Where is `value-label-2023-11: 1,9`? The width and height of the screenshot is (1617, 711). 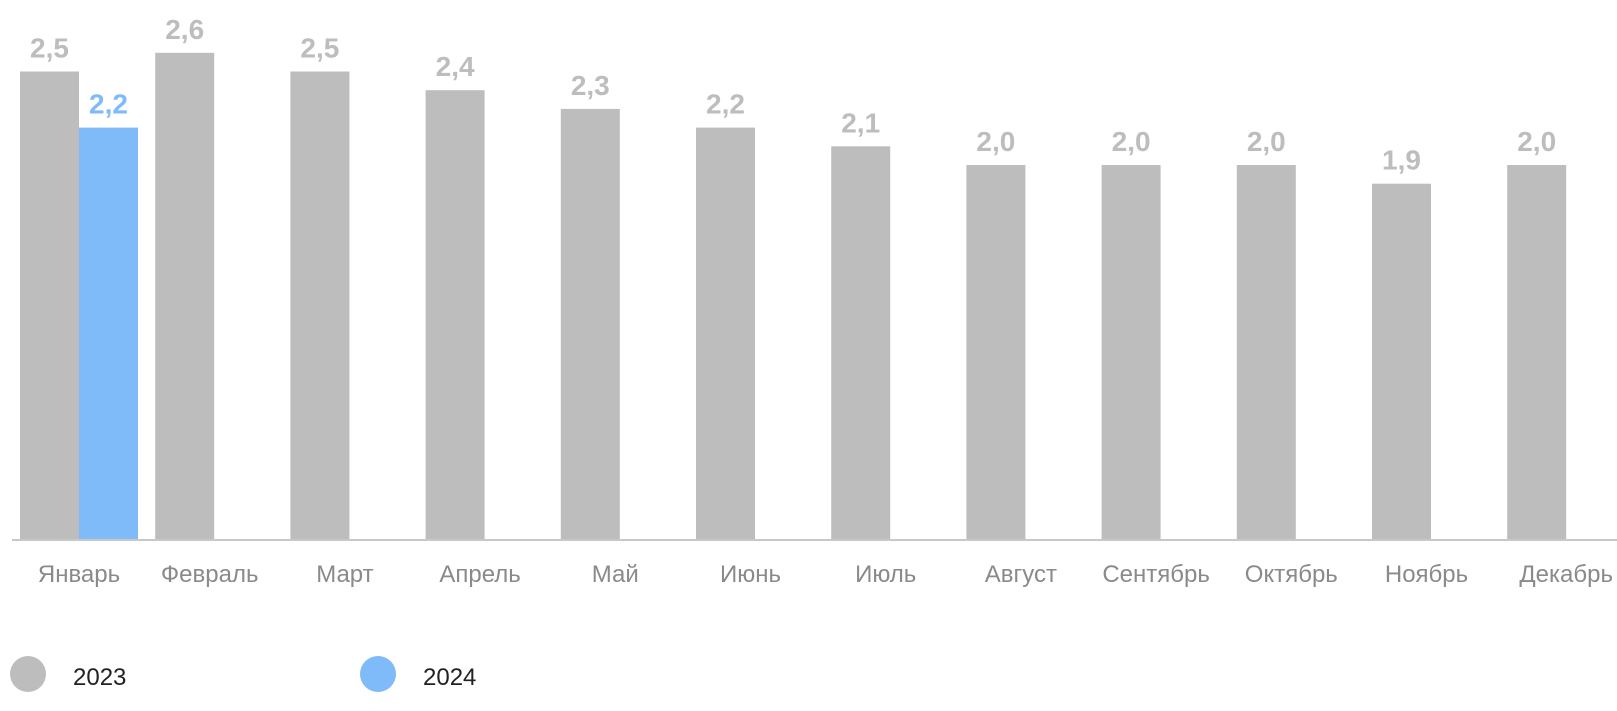
value-label-2023-11: 1,9 is located at coordinates (1401, 160).